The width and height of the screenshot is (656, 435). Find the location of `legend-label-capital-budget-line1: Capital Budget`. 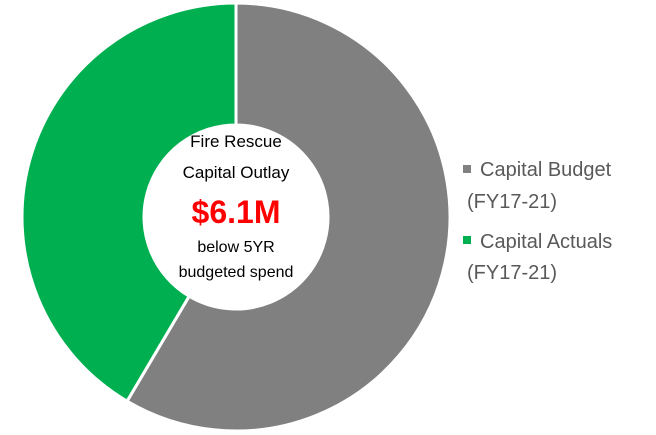

legend-label-capital-budget-line1: Capital Budget is located at coordinates (546, 170).